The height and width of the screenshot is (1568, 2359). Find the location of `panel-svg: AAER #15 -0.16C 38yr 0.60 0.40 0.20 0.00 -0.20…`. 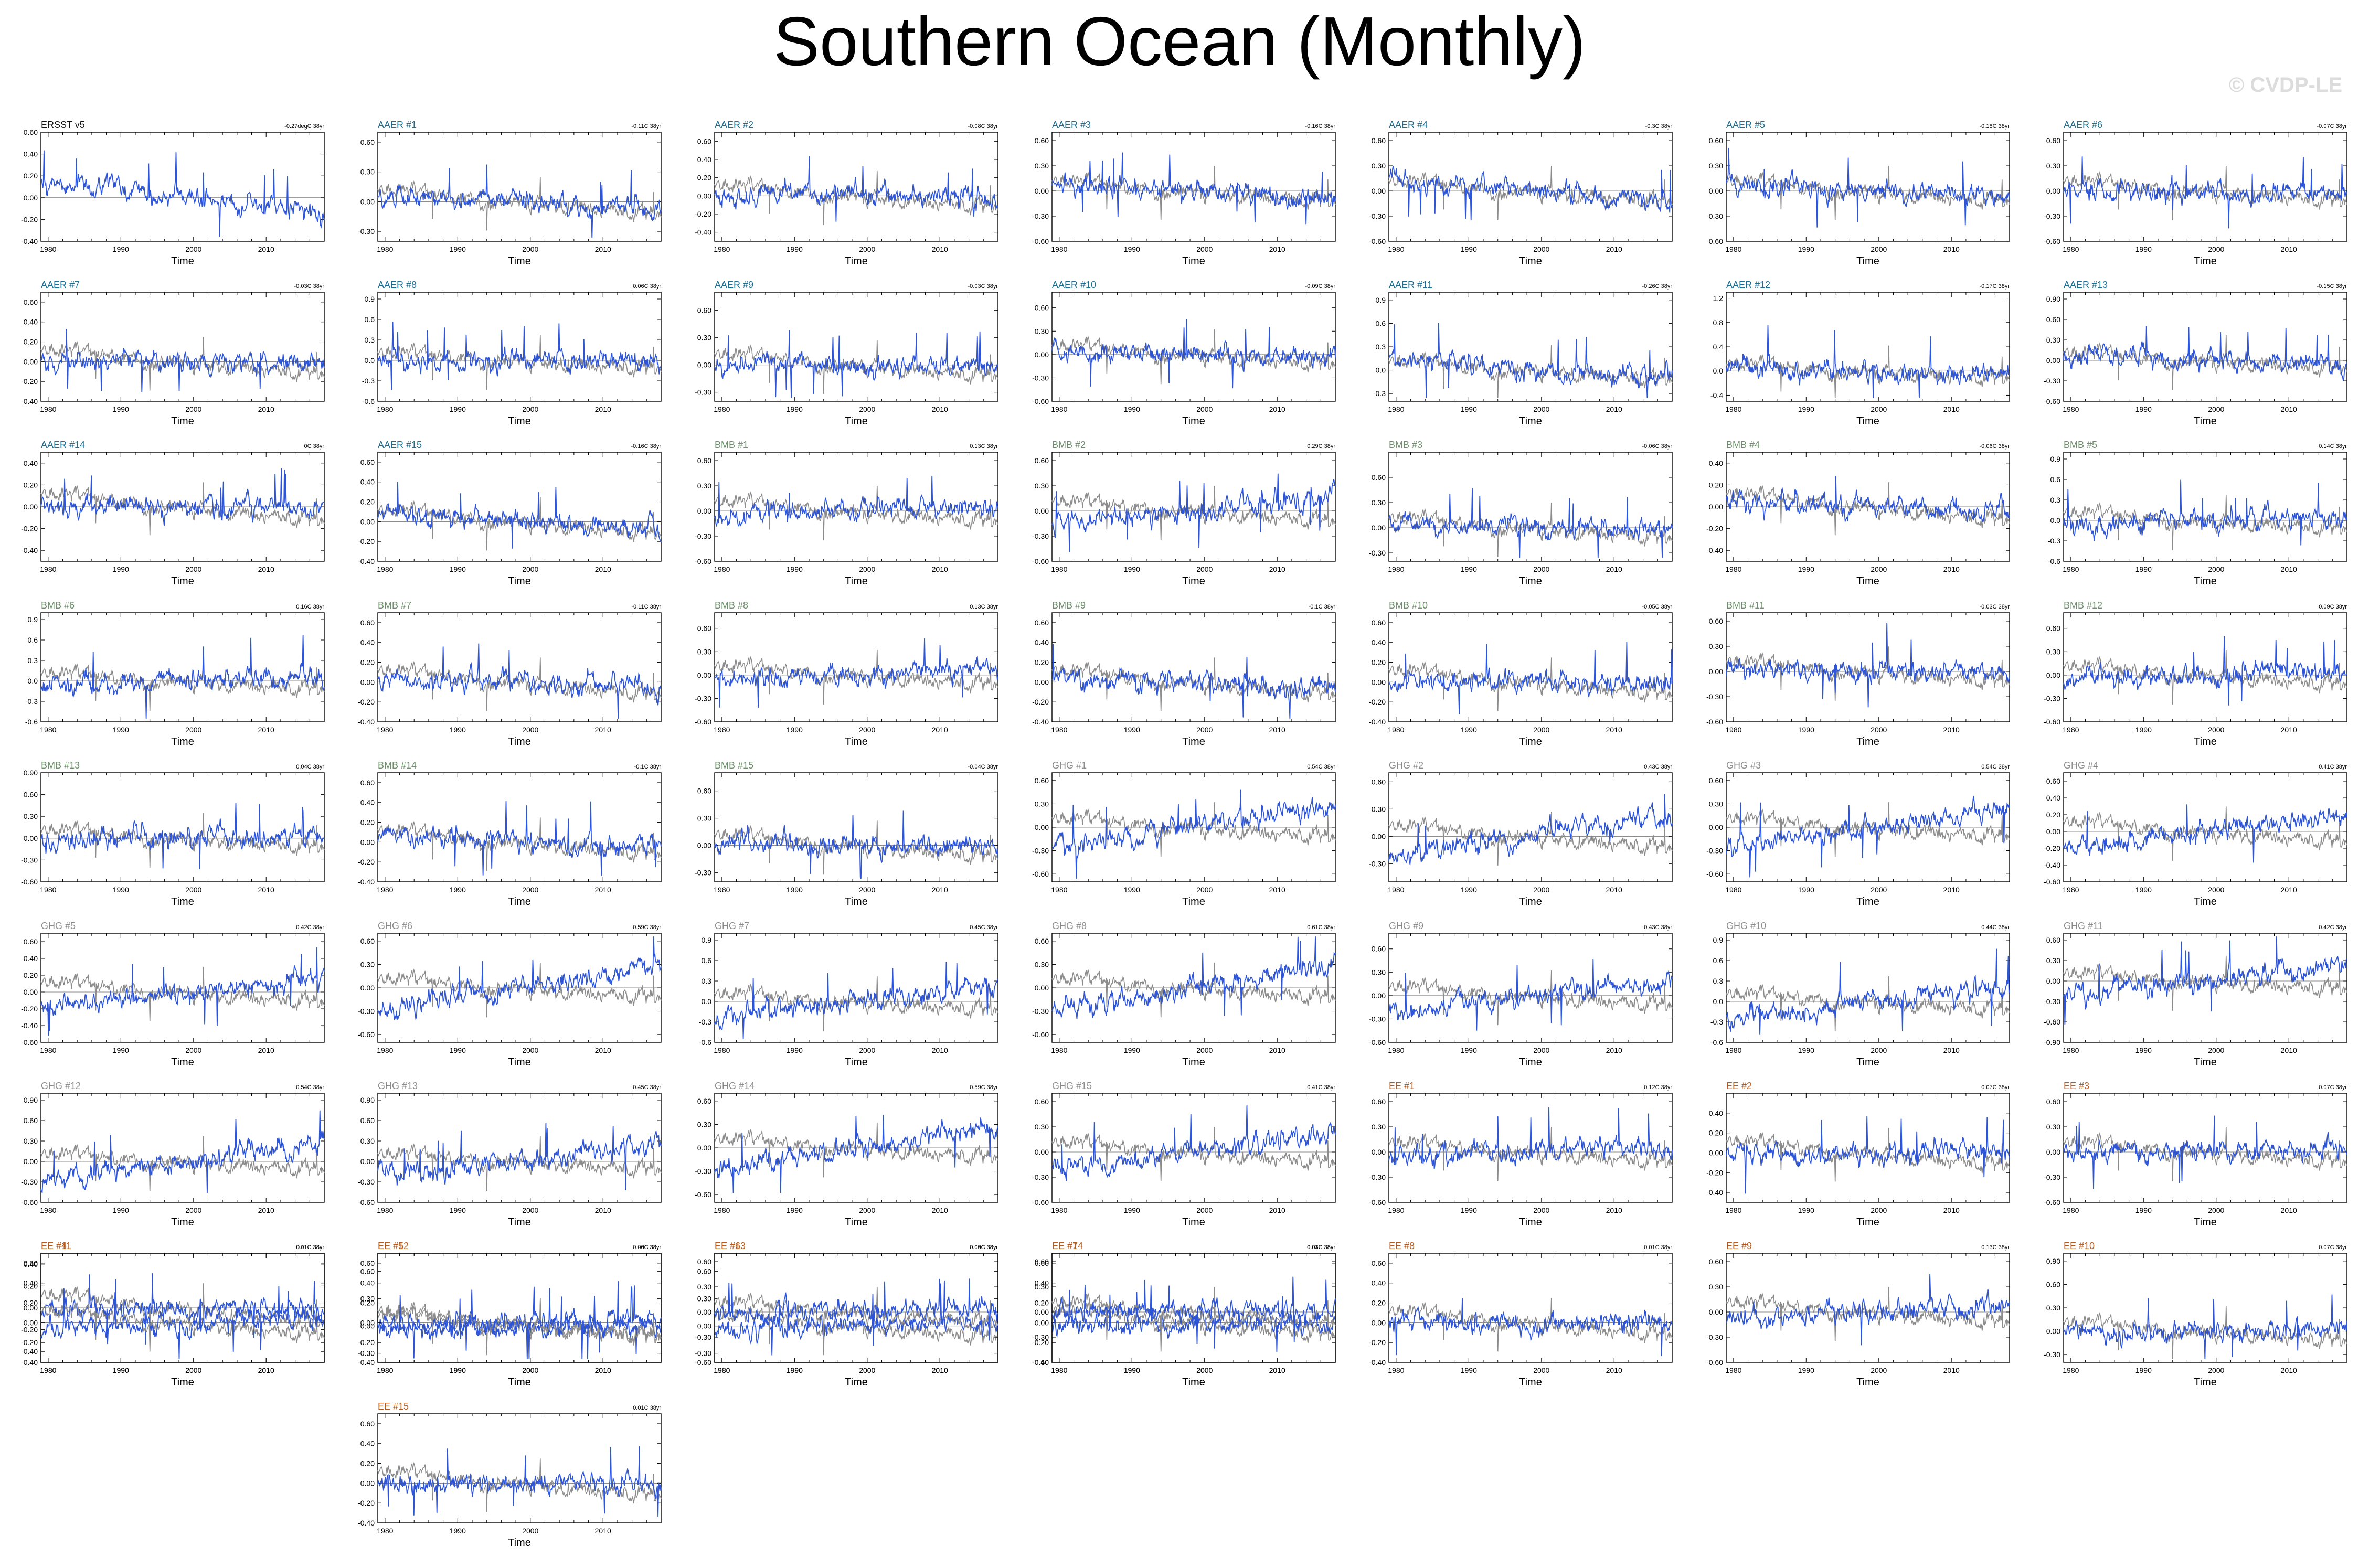

panel-svg: AAER #15 -0.16C 38yr 0.60 0.40 0.20 0.00 -0.20… is located at coordinates (510, 513).